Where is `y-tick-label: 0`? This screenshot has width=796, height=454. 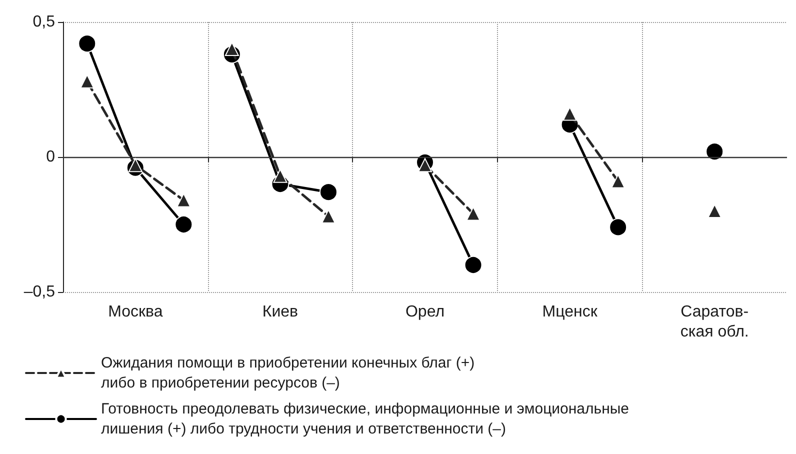 y-tick-label: 0 is located at coordinates (51, 157).